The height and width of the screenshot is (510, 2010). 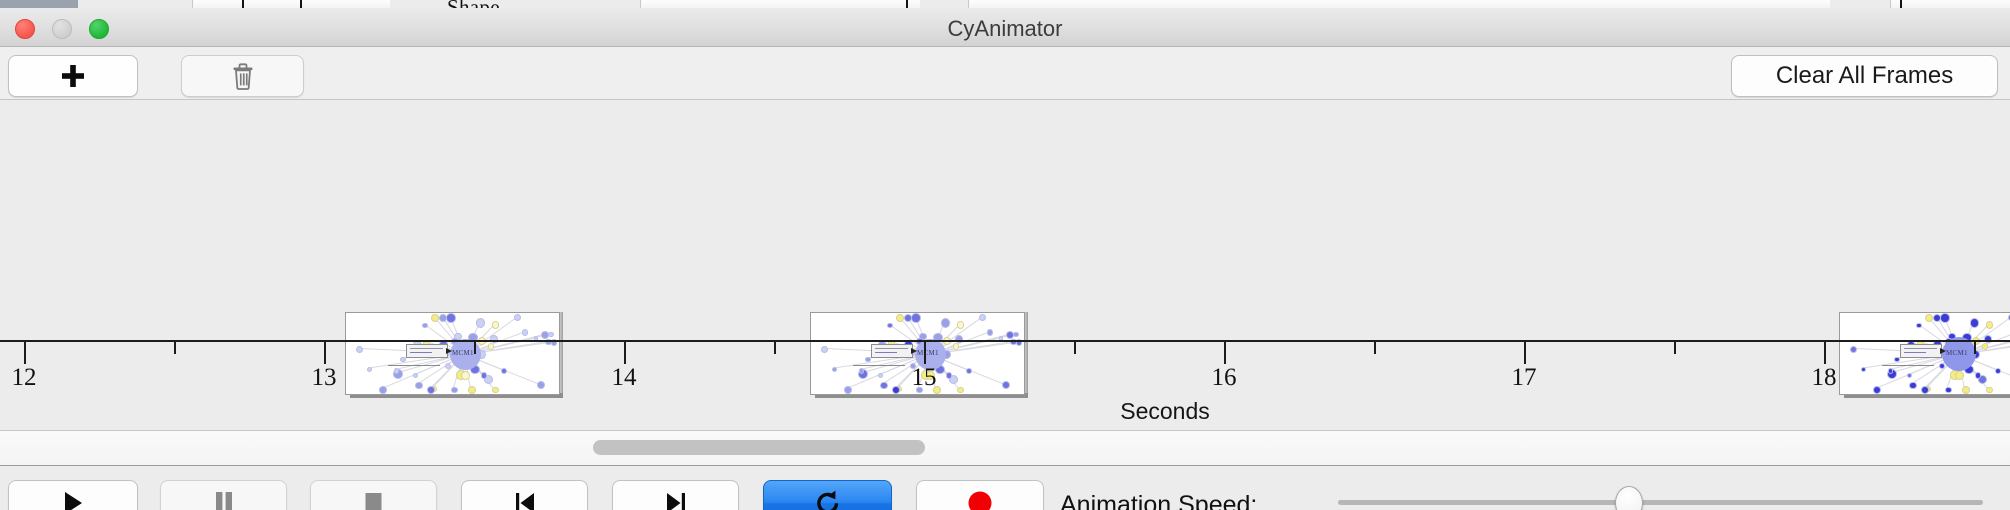 I want to click on minimize-button, so click(x=62, y=29).